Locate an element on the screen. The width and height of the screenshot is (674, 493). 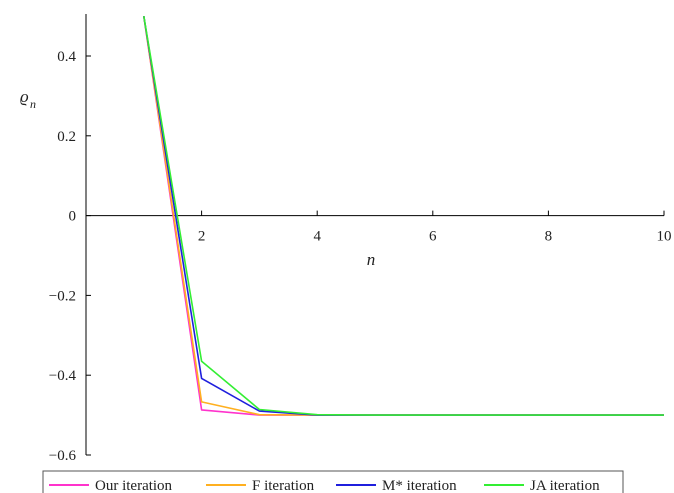
x-tick-label: 10 is located at coordinates (664, 237).